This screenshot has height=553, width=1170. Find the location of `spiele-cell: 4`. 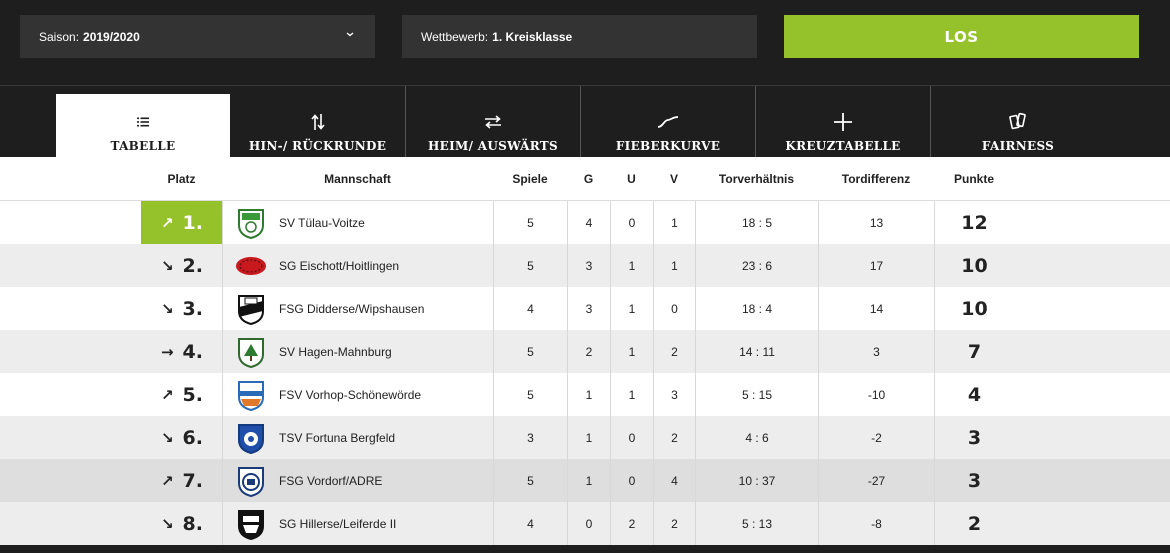

spiele-cell: 4 is located at coordinates (530, 308).